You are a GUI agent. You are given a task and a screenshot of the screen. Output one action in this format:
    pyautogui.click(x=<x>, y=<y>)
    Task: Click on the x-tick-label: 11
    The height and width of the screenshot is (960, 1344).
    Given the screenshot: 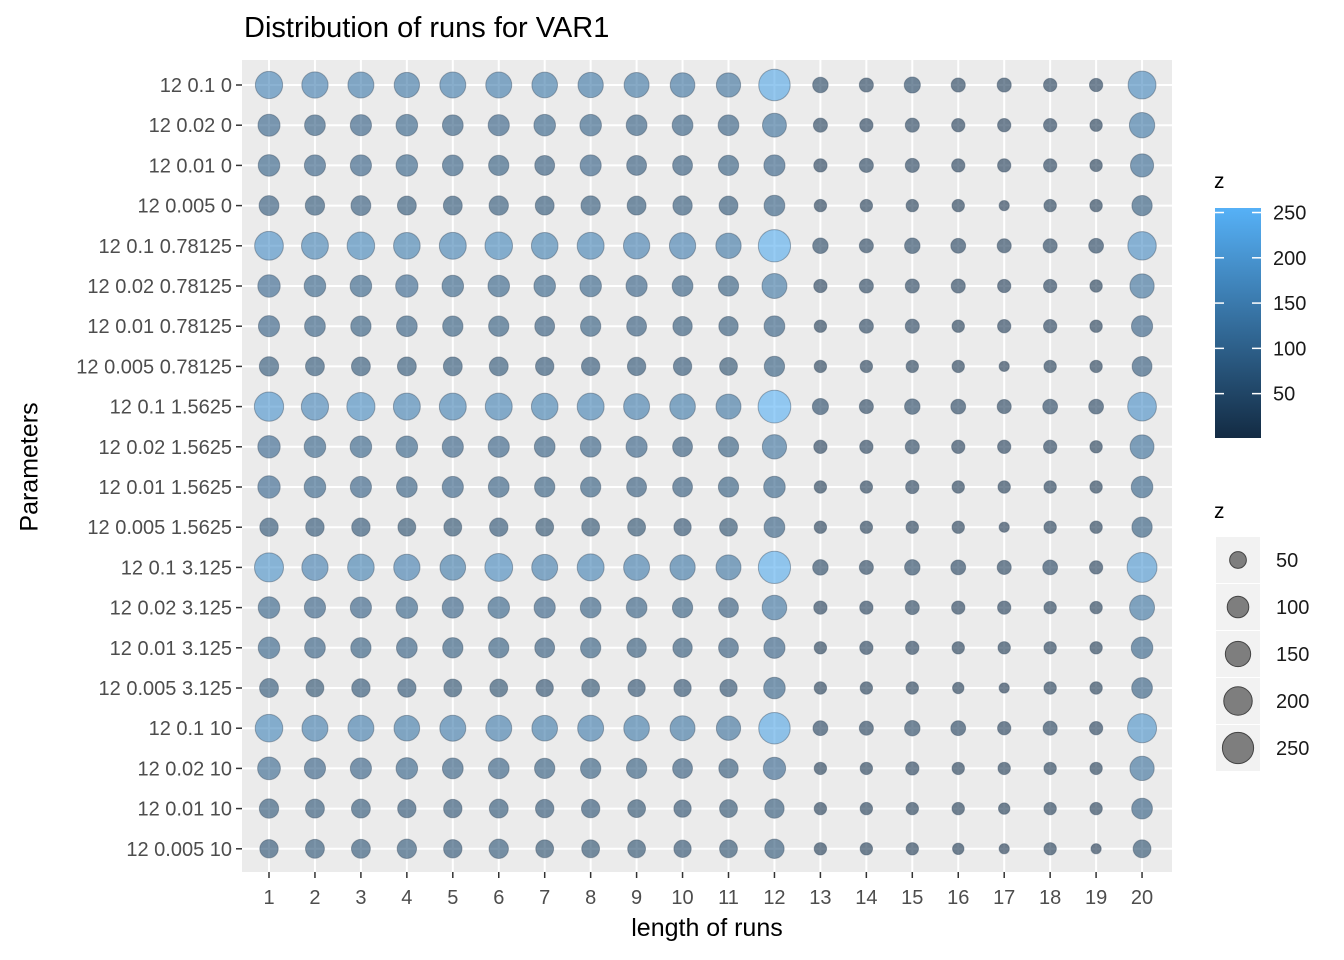 What is the action you would take?
    pyautogui.click(x=728, y=898)
    